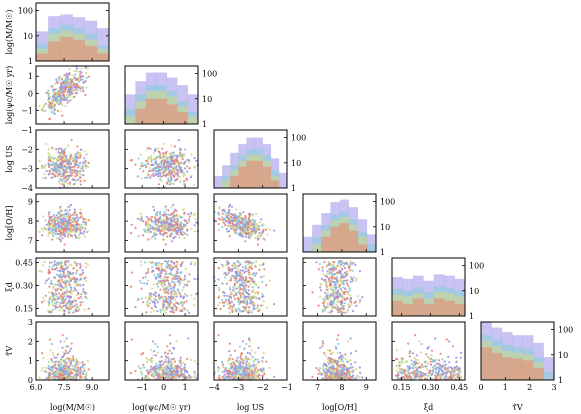 The image size is (581, 414). Describe the element at coordinates (163, 387) in the screenshot. I see `x-tick-label-sfr-1: 0` at that location.